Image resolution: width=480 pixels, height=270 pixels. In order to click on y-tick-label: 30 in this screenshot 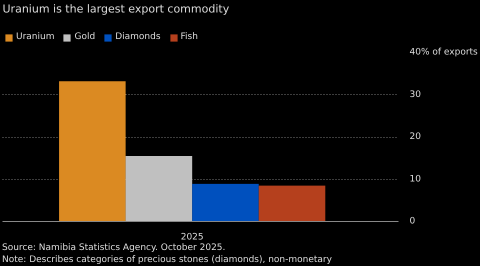, I will do `click(416, 95)`.